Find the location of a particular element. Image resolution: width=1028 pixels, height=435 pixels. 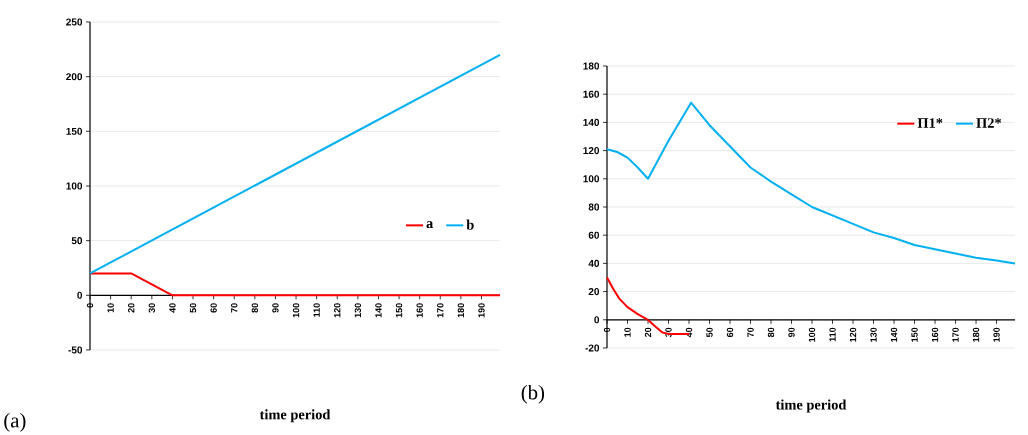

y-tick-label: 60 is located at coordinates (594, 235).